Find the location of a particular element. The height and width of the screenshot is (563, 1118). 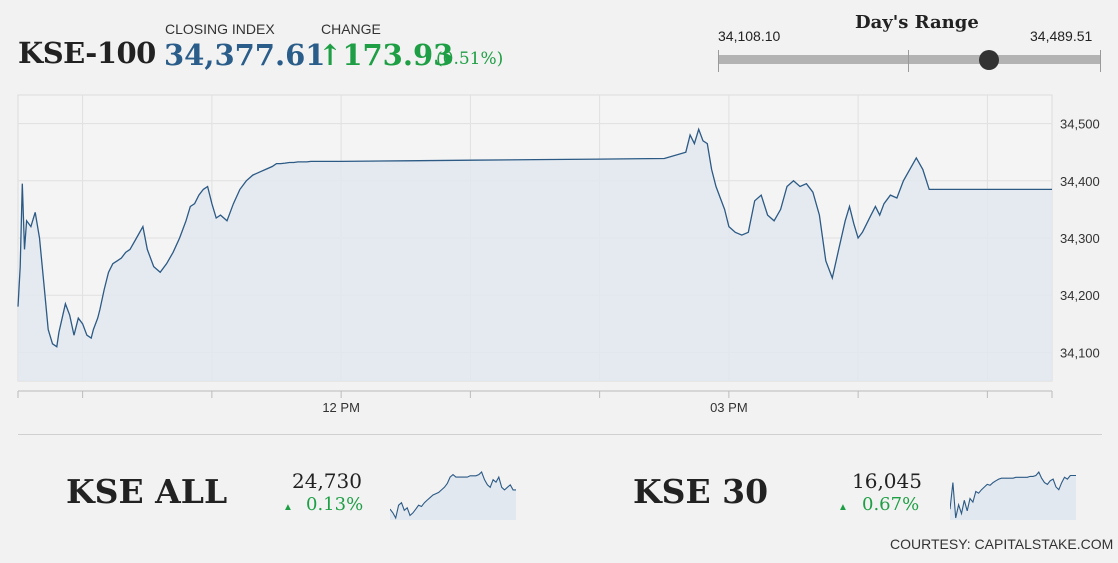

day-range-track is located at coordinates (909, 59).